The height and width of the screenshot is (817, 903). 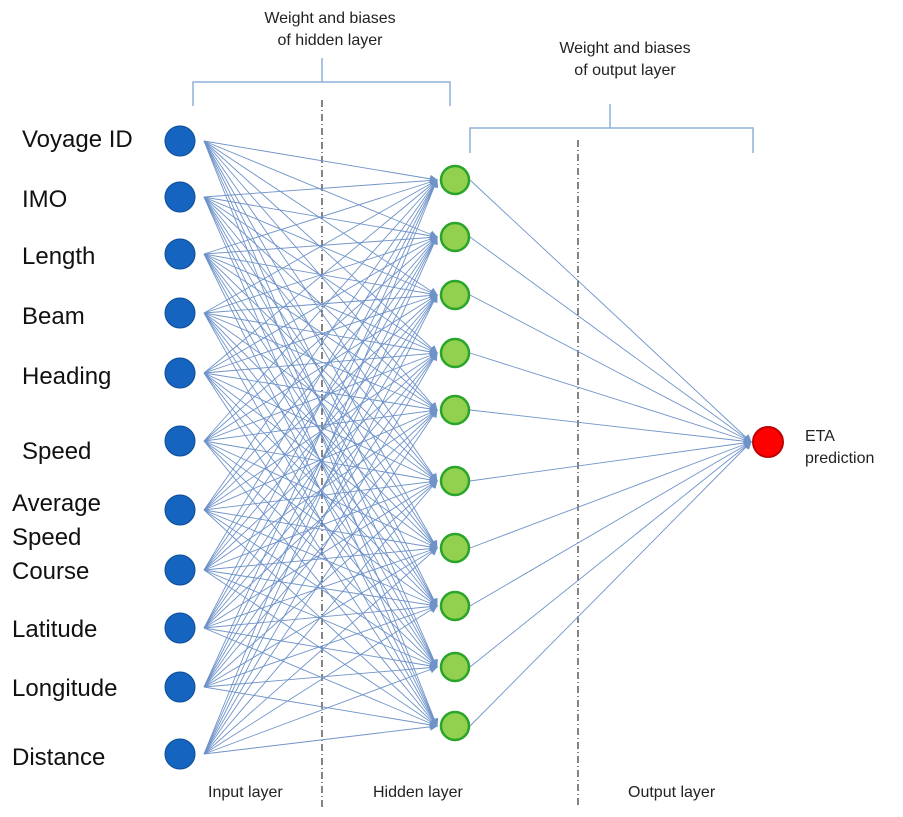 I want to click on hidden-layer-label: Hidden layer, so click(x=418, y=792).